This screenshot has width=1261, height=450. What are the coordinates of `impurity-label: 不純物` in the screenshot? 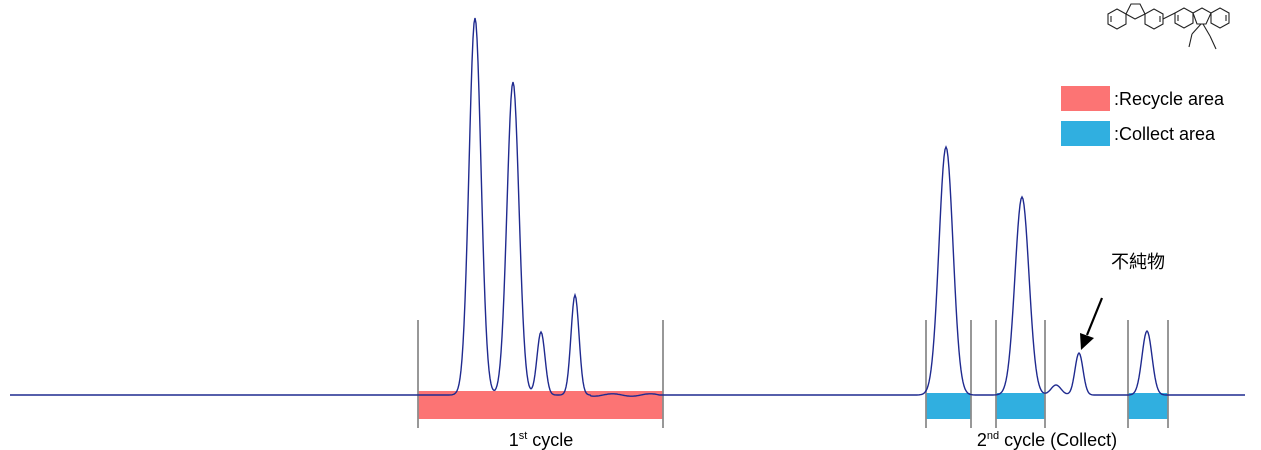 It's located at (1138, 262).